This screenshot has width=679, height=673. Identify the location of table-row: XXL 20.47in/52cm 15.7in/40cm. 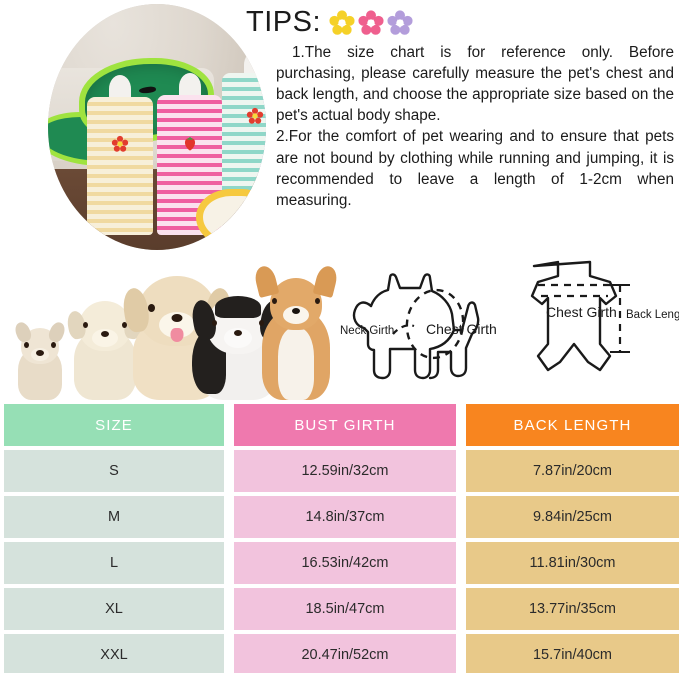
(339, 653).